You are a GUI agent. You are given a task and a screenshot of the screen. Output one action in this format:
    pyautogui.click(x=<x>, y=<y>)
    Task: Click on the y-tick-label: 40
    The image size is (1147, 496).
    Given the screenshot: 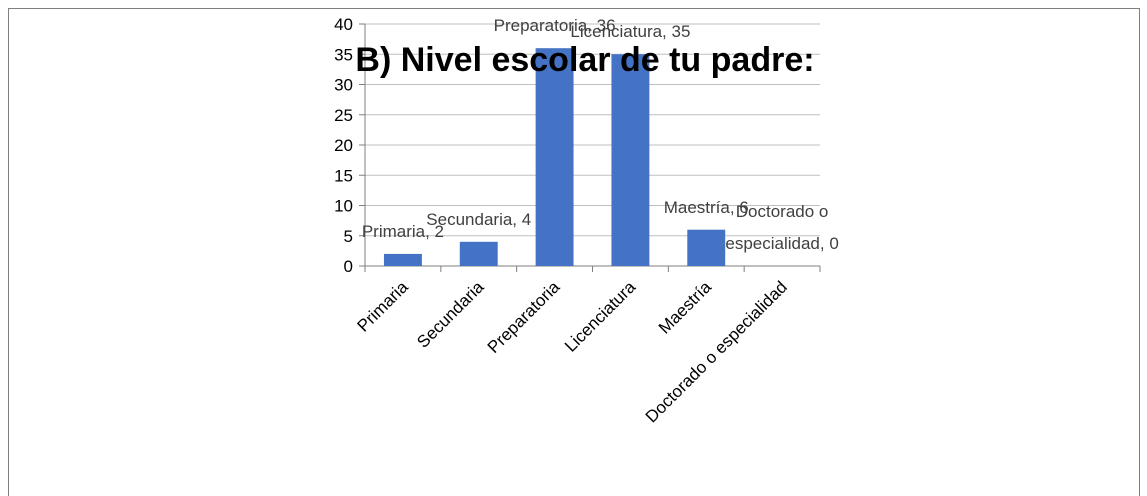 What is the action you would take?
    pyautogui.click(x=343, y=24)
    